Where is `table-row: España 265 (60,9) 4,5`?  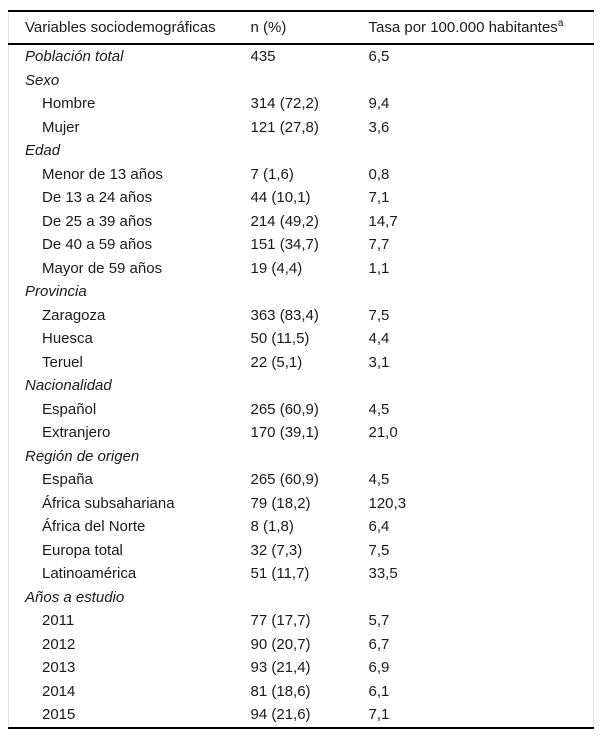 table-row: España 265 (60,9) 4,5 is located at coordinates (301, 480).